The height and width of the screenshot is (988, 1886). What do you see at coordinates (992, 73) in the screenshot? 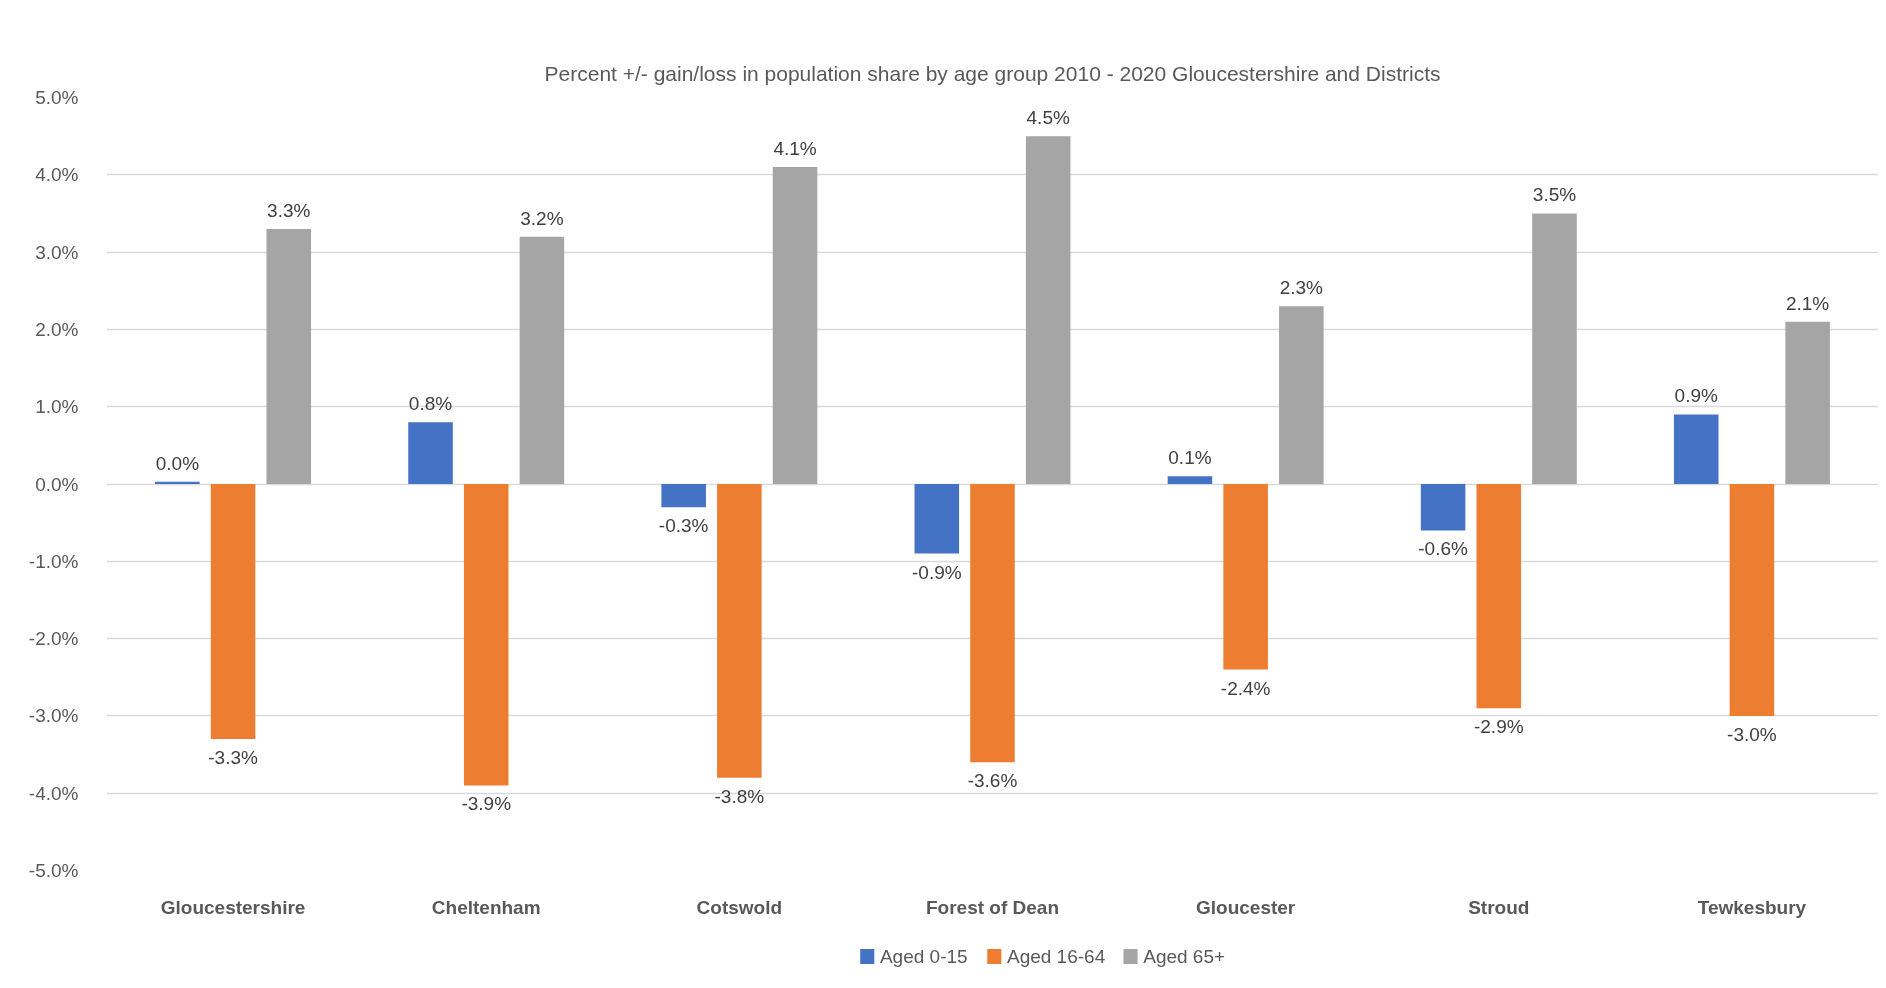
I see `chart-title: Percent +/- gain/loss in population share by age group 2010 - 2020 Gloucestershire and Districts` at bounding box center [992, 73].